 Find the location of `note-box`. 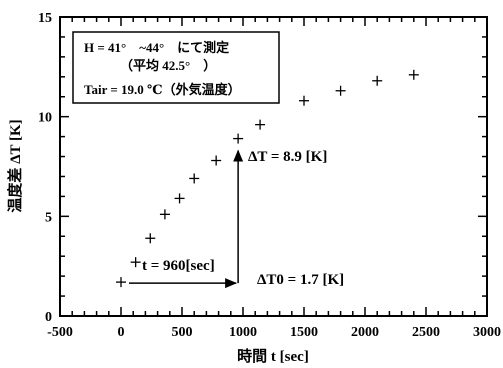

note-box is located at coordinates (176, 67).